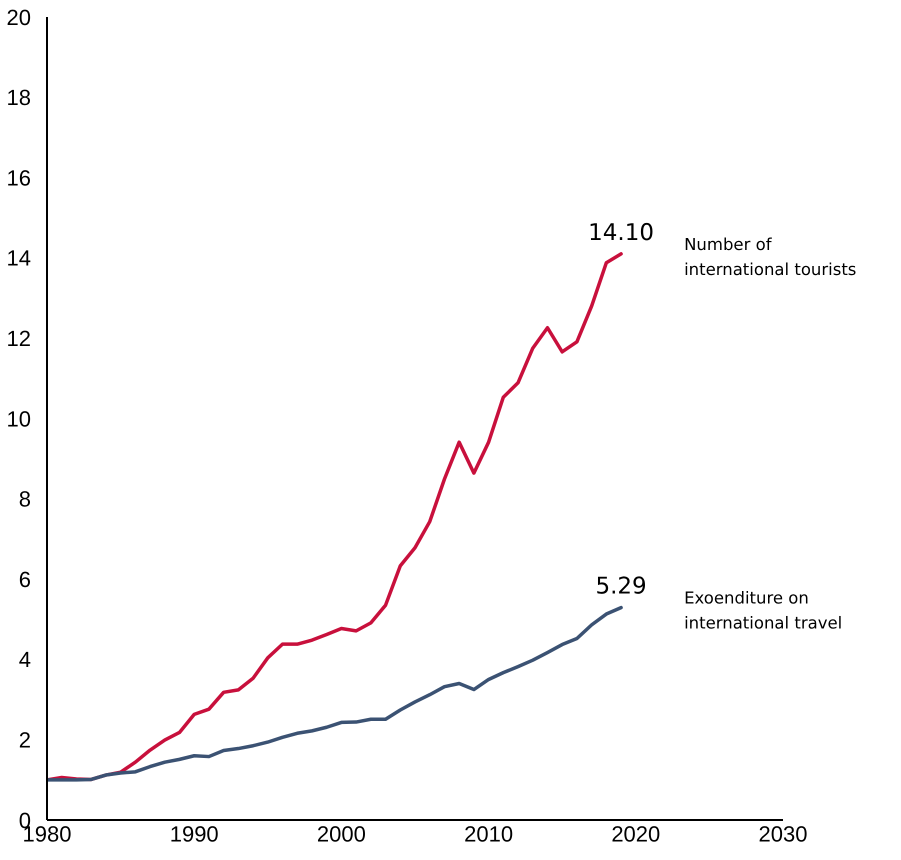  I want to click on data-label: 5.29, so click(621, 587).